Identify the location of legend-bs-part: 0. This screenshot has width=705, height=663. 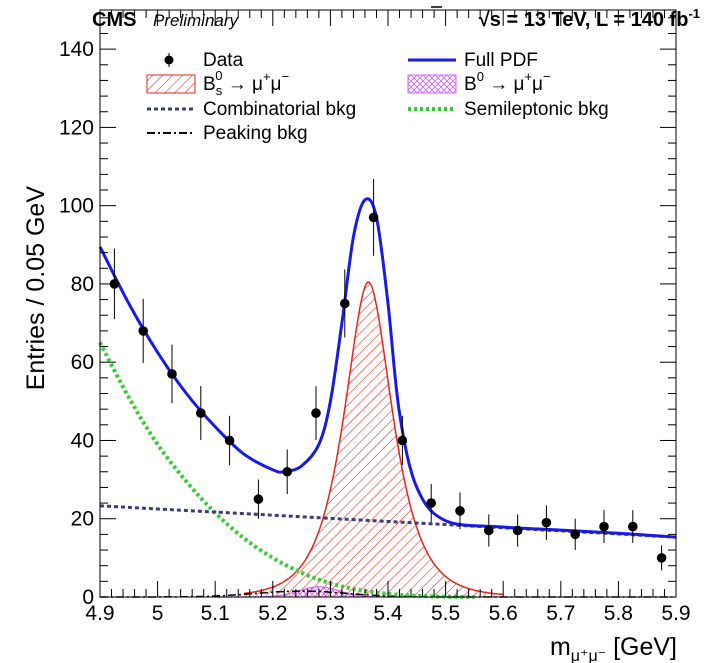
(218, 75).